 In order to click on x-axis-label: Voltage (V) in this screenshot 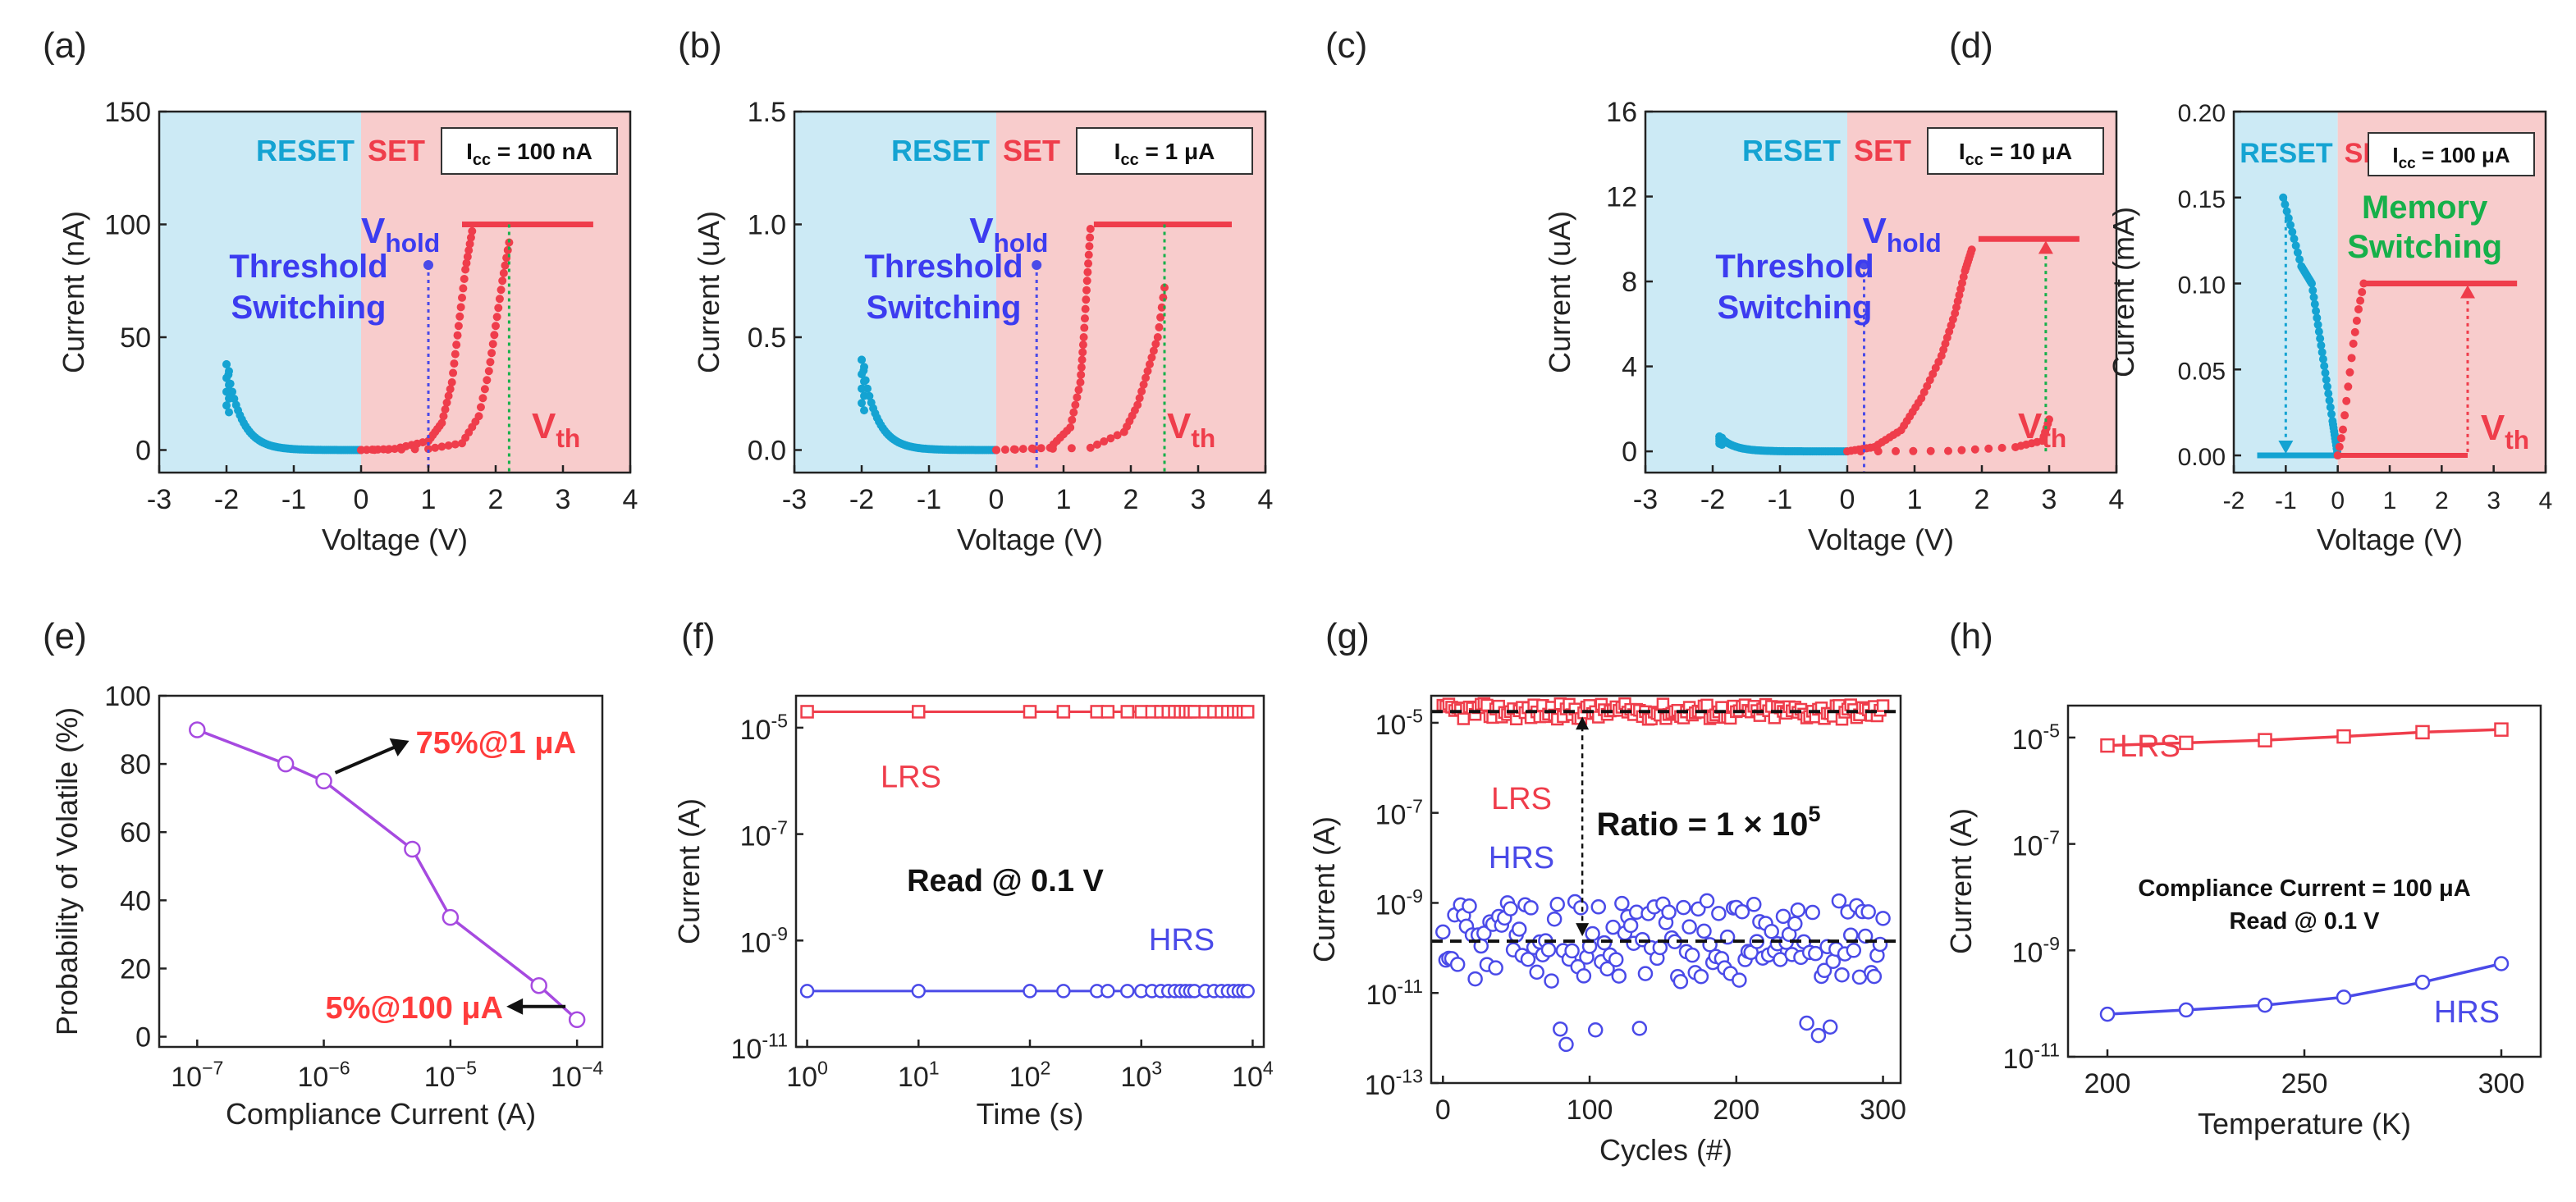, I will do `click(395, 539)`.